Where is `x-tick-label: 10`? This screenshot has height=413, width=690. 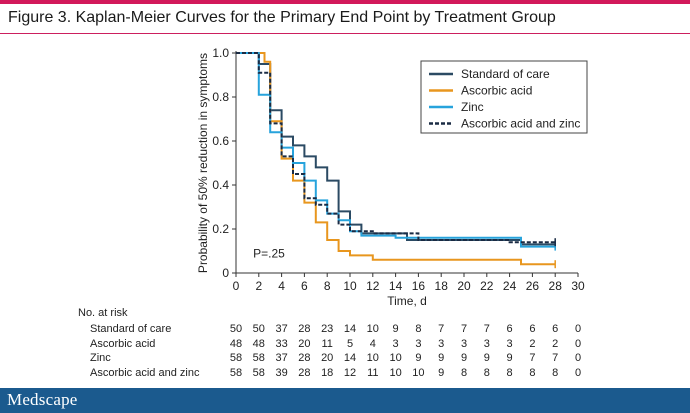 x-tick-label: 10 is located at coordinates (350, 286).